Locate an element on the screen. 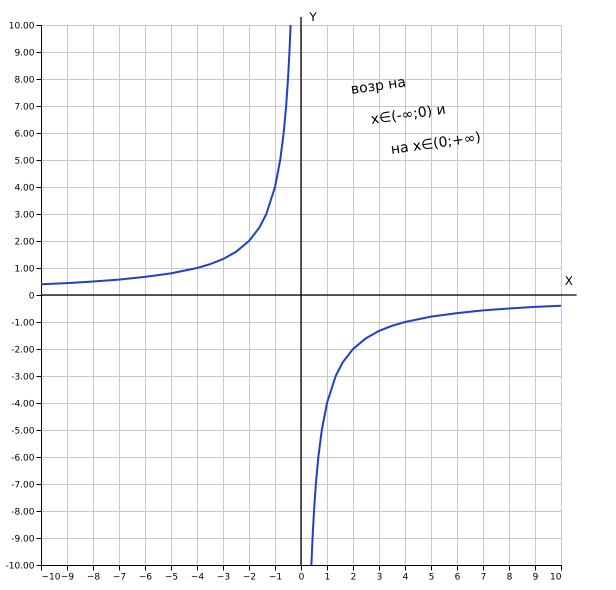 The width and height of the screenshot is (616, 590). y-tick-label: 1.00 is located at coordinates (24, 269).